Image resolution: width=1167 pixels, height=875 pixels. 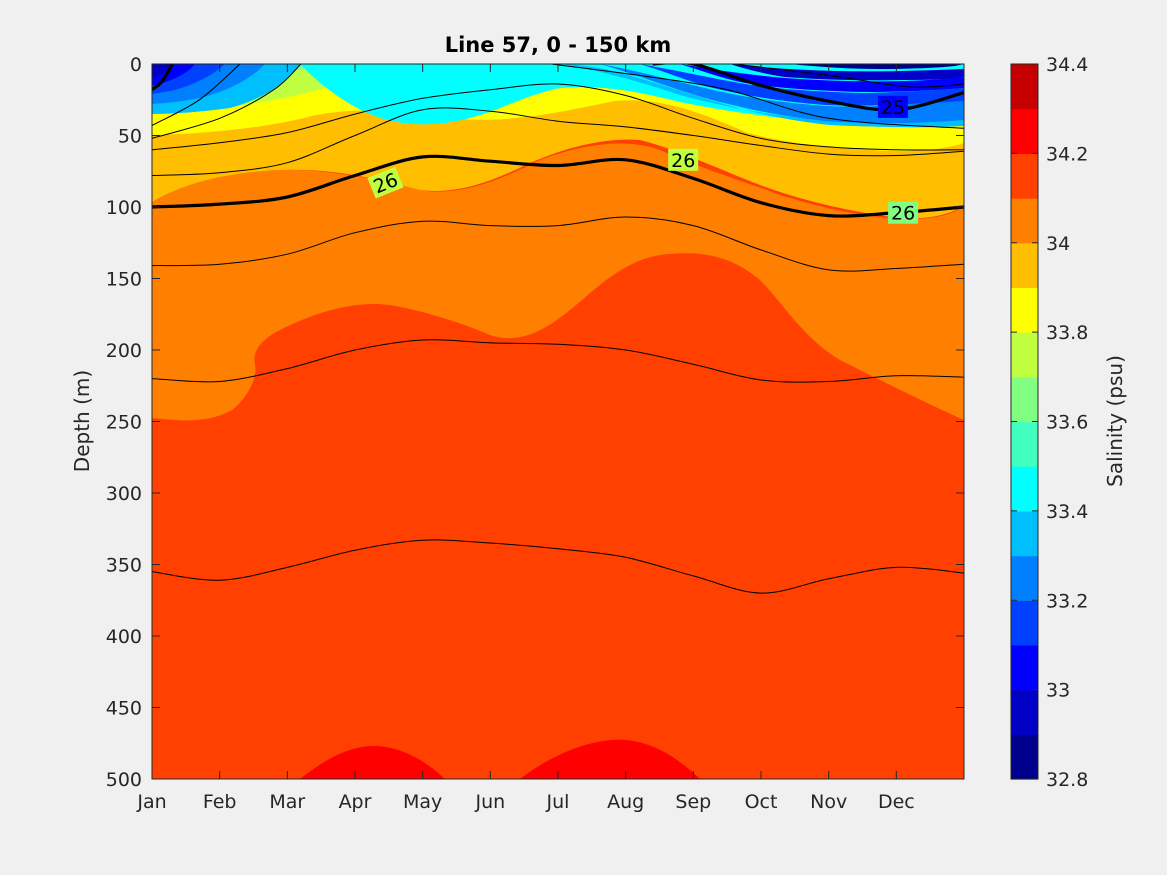 I want to click on y-tick-label: 500, so click(x=124, y=780).